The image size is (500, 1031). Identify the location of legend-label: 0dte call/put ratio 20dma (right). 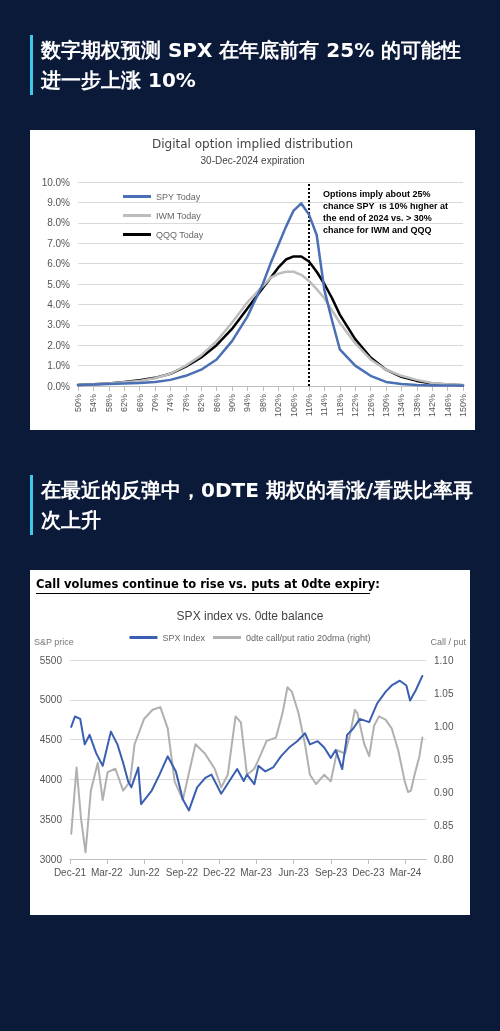
(308, 637).